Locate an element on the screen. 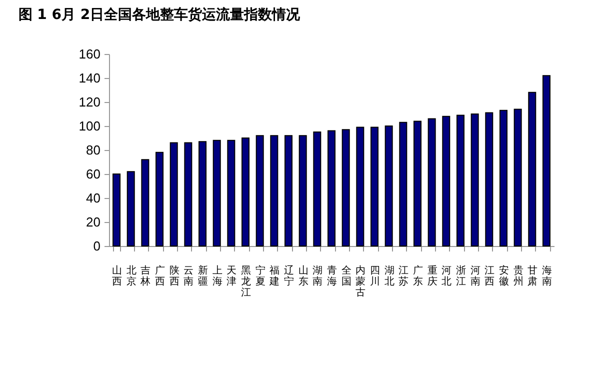  x-tick-label: 山西 is located at coordinates (117, 276).